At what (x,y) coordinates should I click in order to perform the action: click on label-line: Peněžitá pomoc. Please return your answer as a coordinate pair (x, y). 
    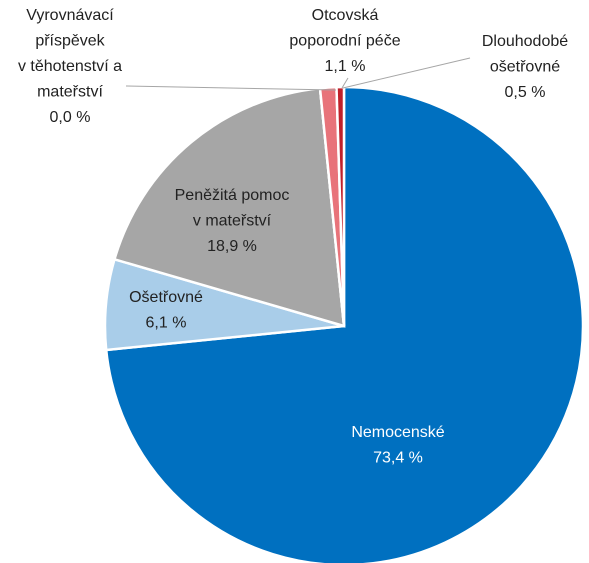
    Looking at the image, I should click on (232, 195).